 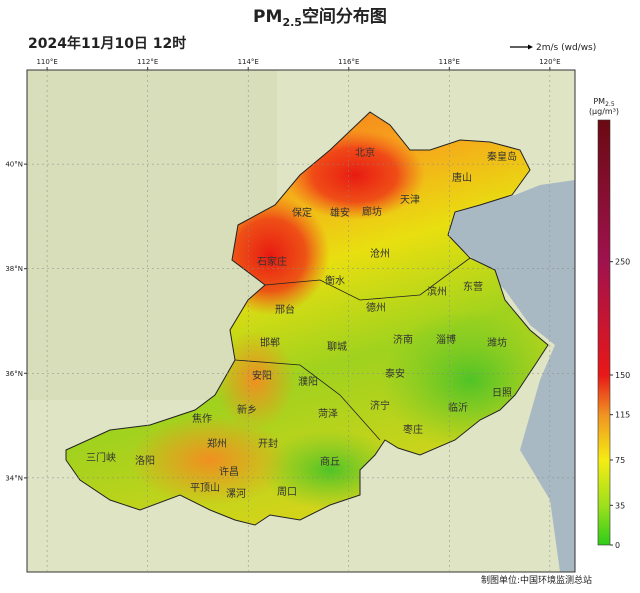 I want to click on city-label: 开封, so click(x=268, y=443).